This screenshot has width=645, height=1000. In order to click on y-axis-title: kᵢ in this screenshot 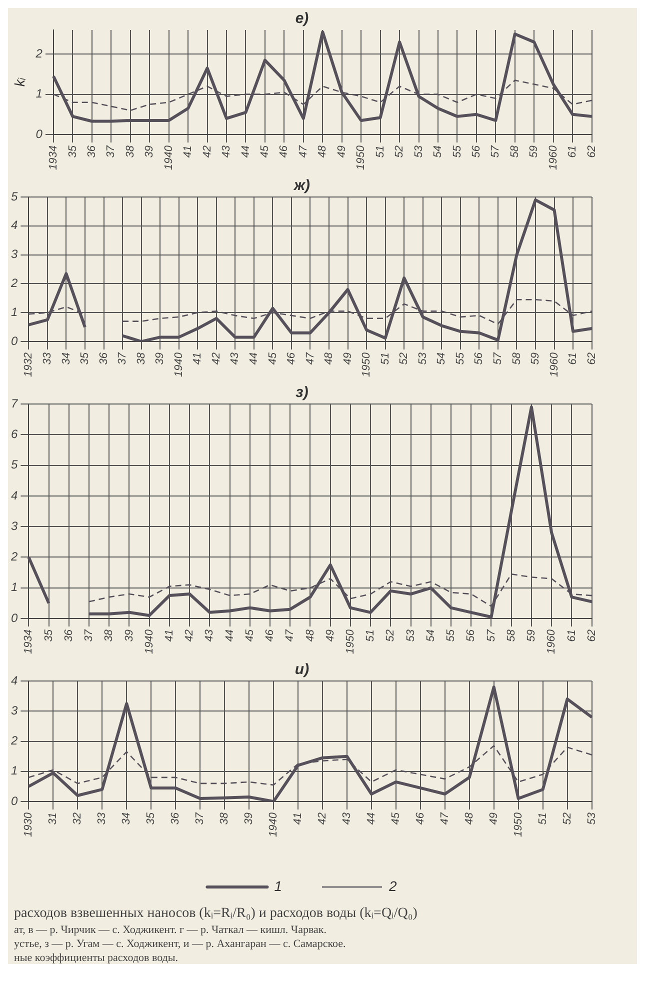, I will do `click(19, 82)`.